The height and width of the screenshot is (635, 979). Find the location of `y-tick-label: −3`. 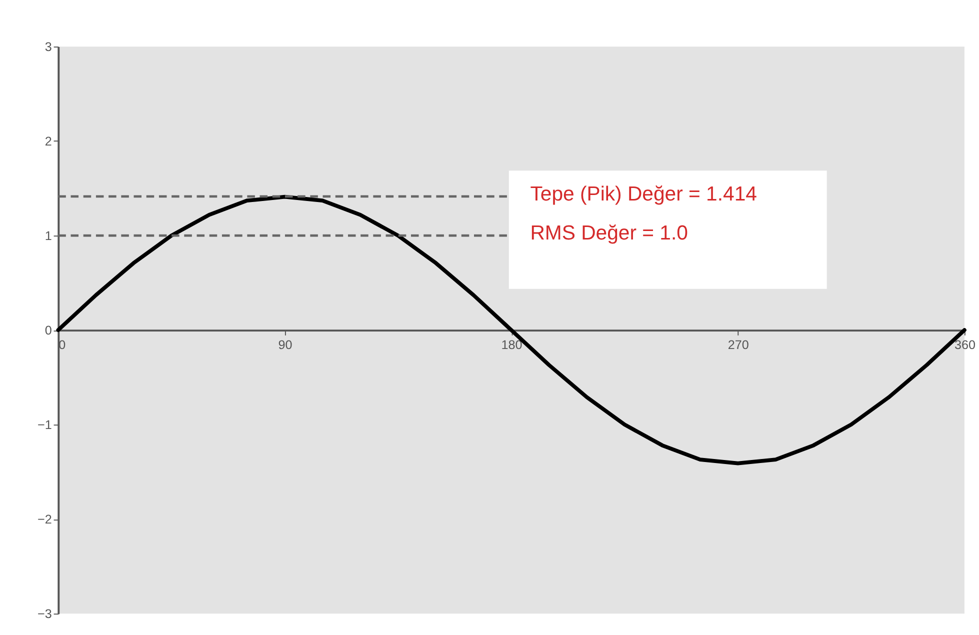

y-tick-label: −3 is located at coordinates (45, 613).